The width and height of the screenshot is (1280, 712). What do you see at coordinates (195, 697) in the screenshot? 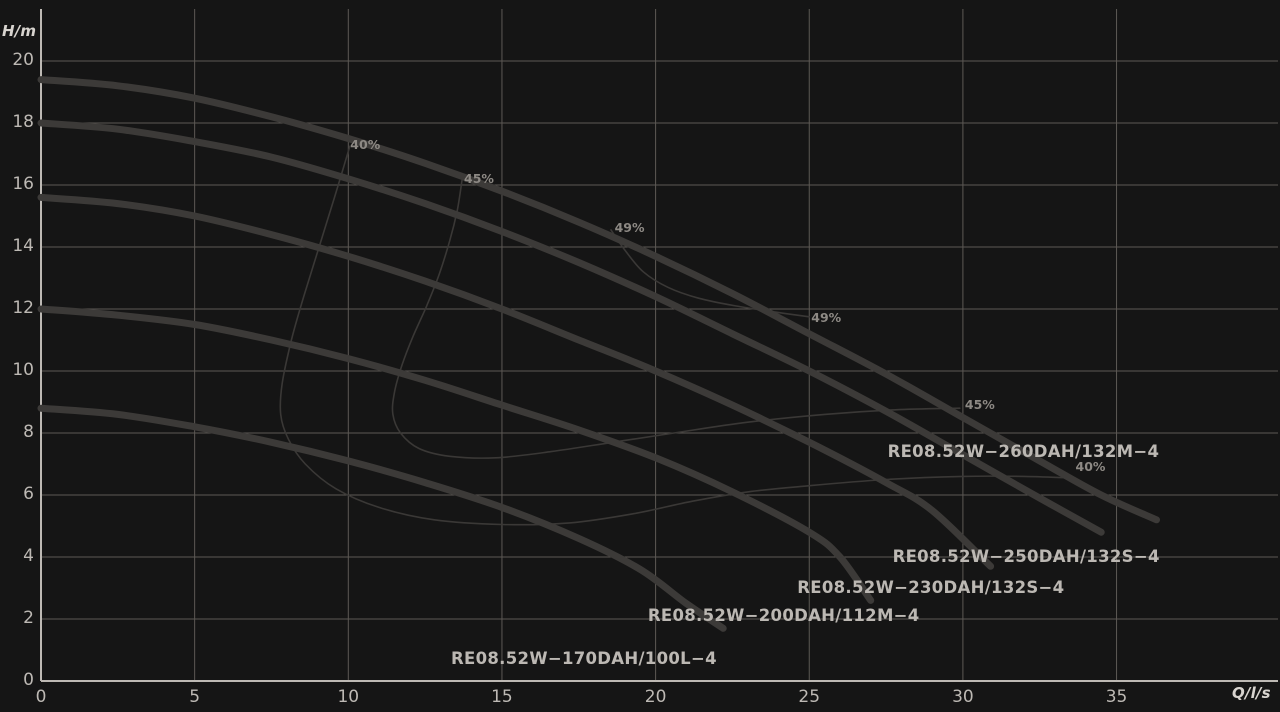
I see `x-tick-label: 5` at bounding box center [195, 697].